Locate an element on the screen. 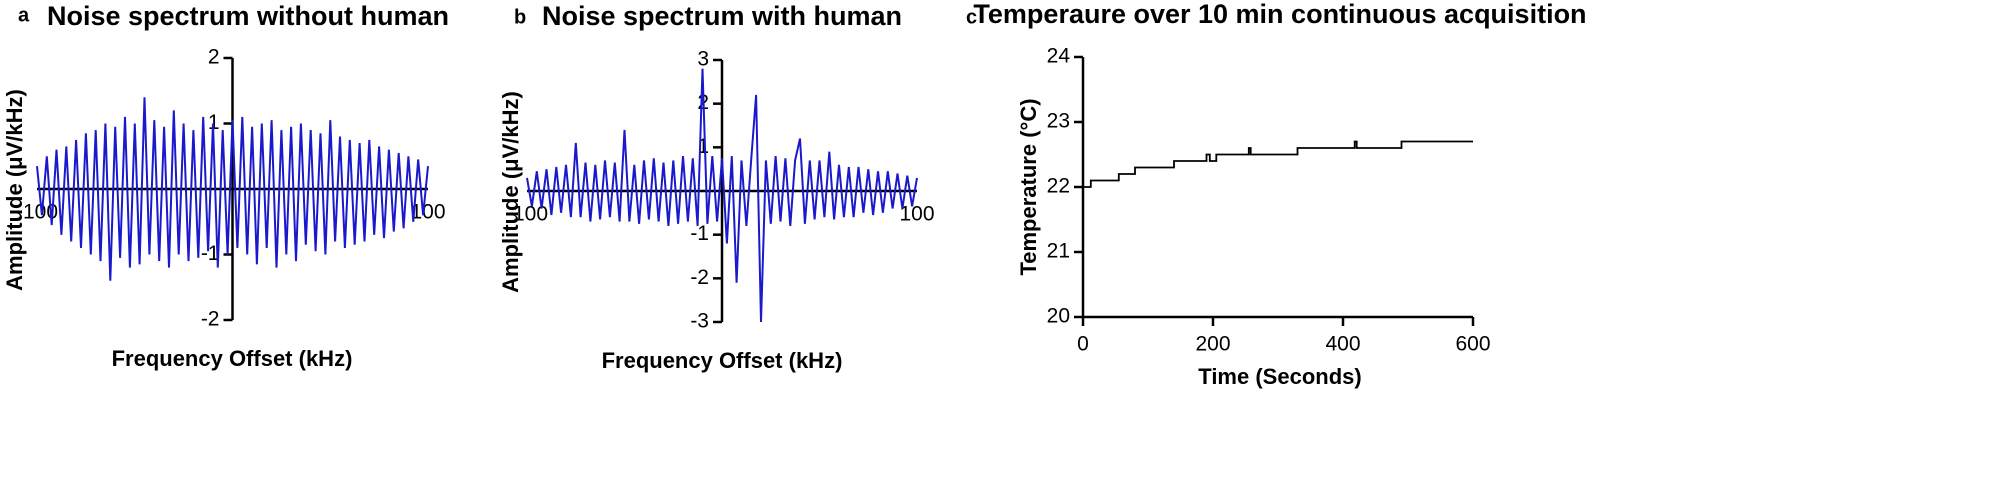 The height and width of the screenshot is (498, 2000). panel-label: c is located at coordinates (971, 17).